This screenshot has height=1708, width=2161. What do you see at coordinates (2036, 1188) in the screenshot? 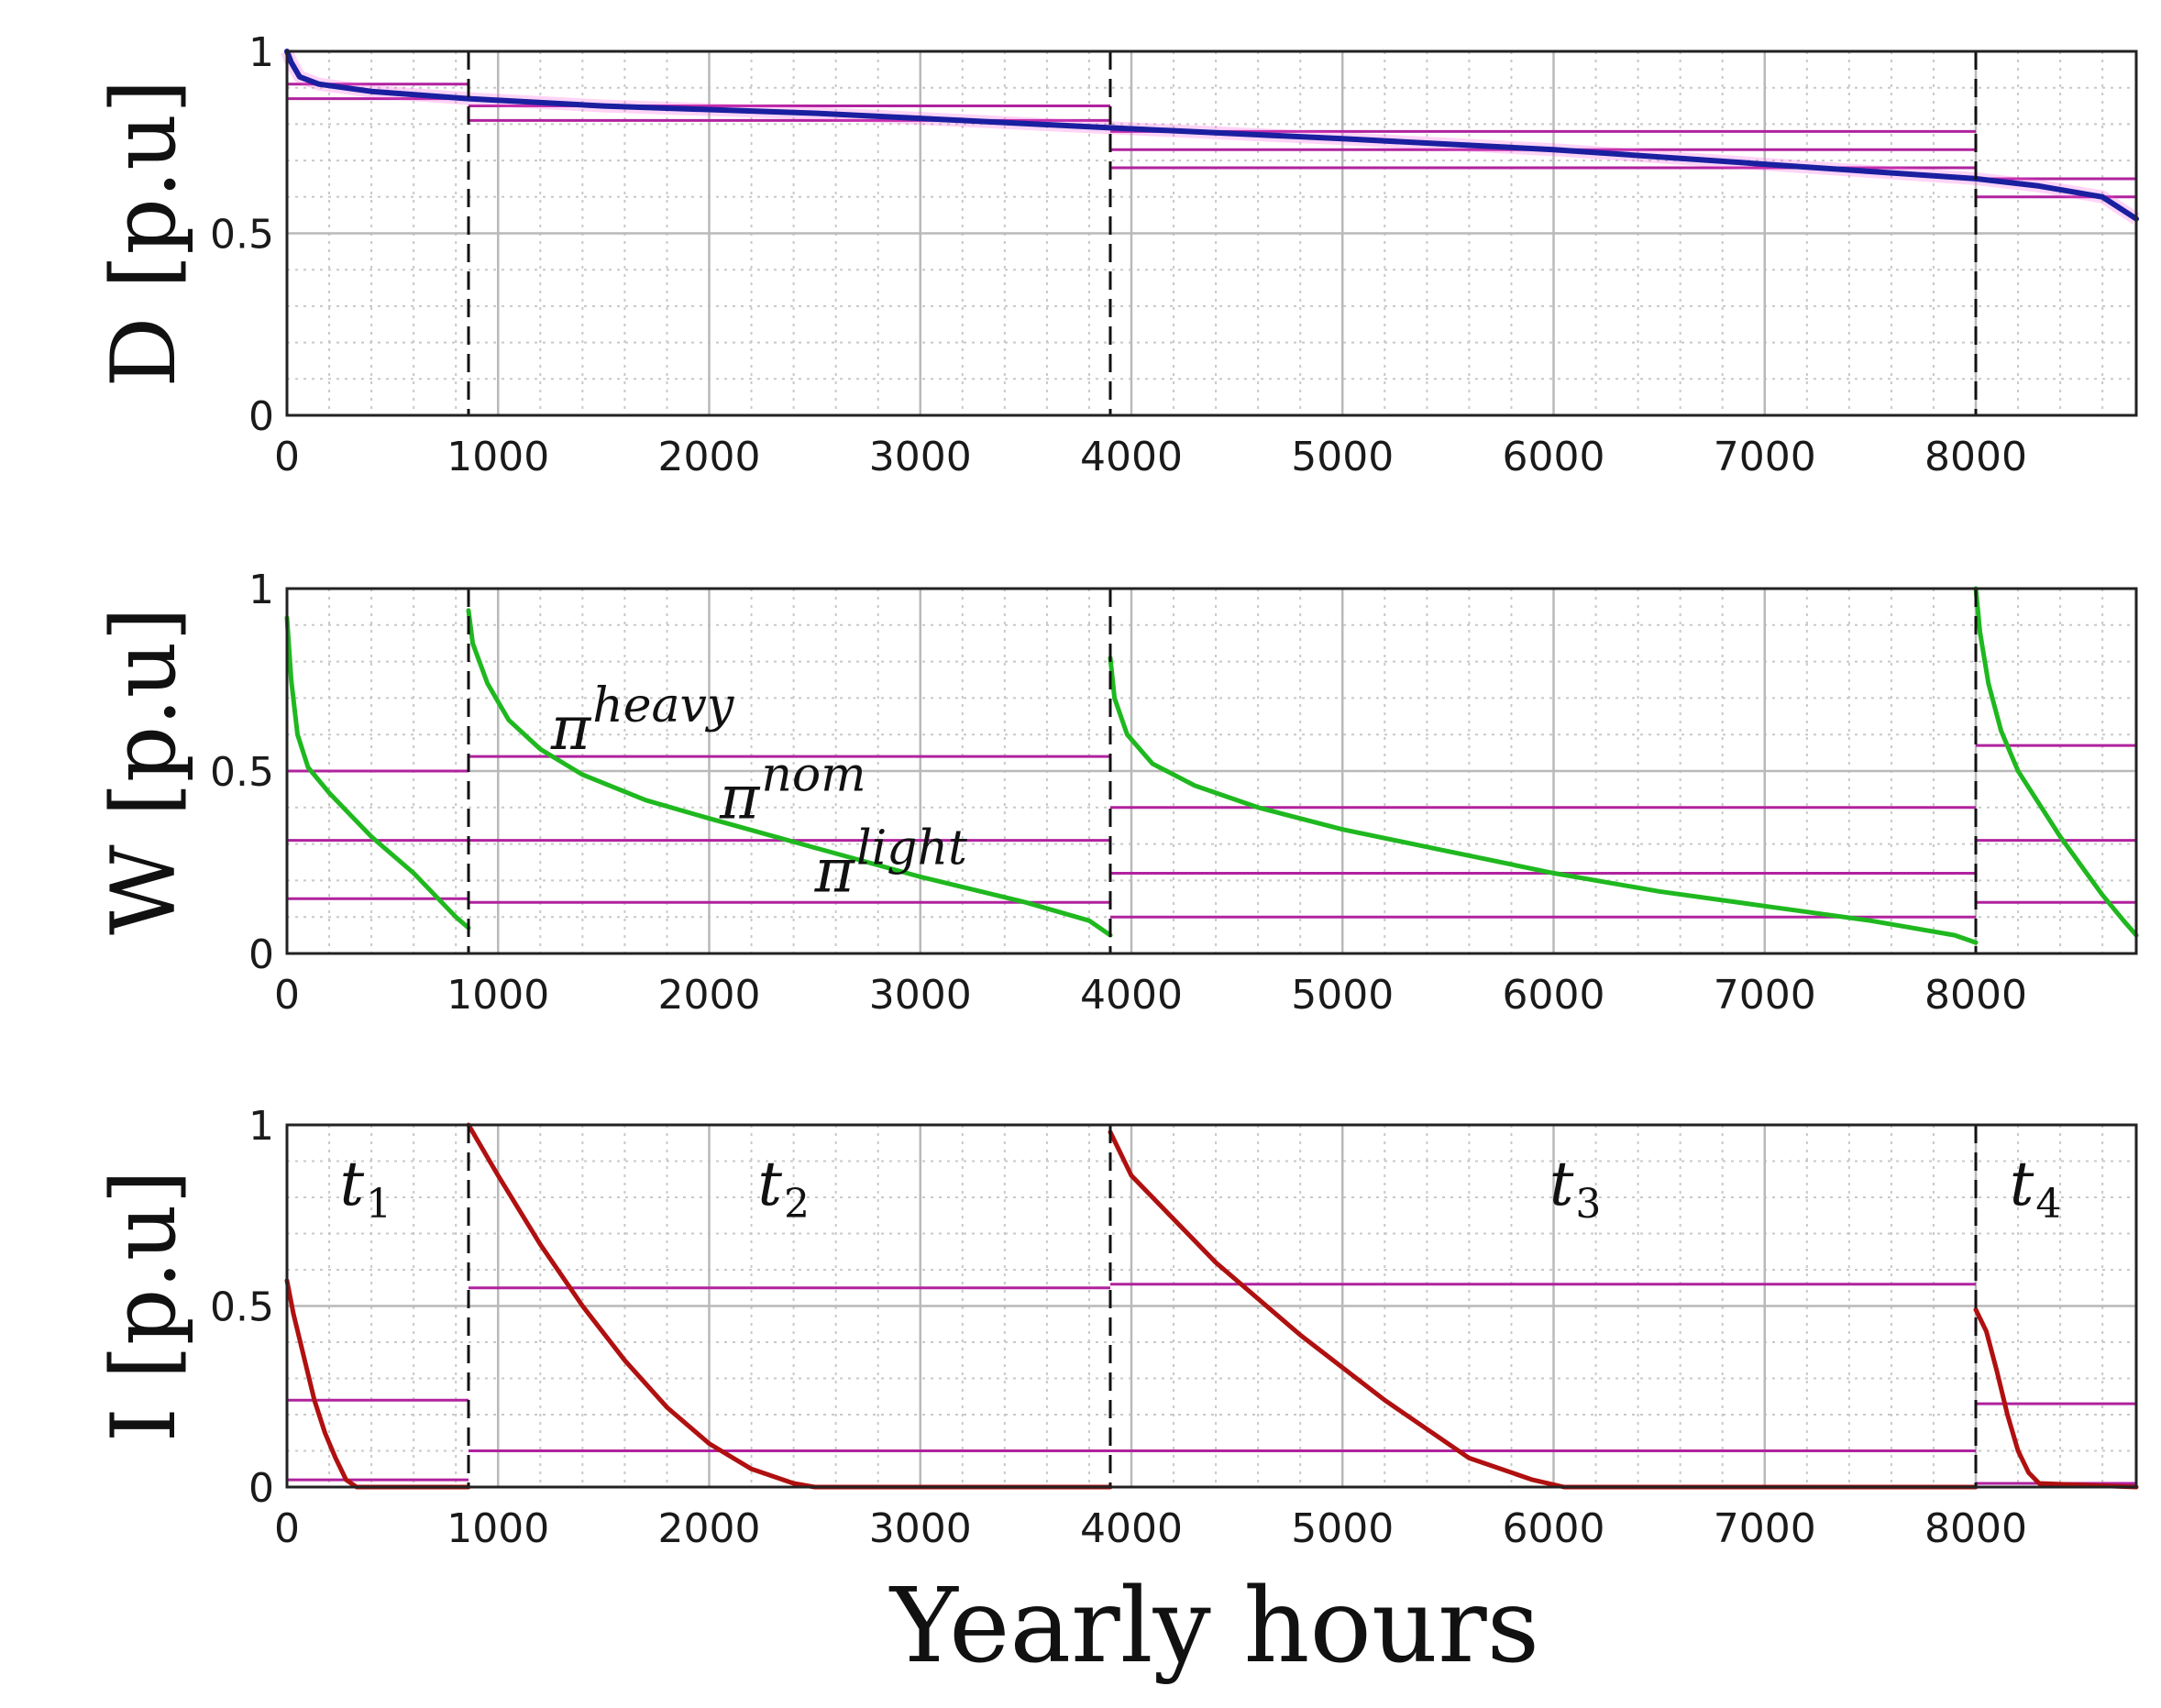
I see `annotation-t4: t4` at bounding box center [2036, 1188].